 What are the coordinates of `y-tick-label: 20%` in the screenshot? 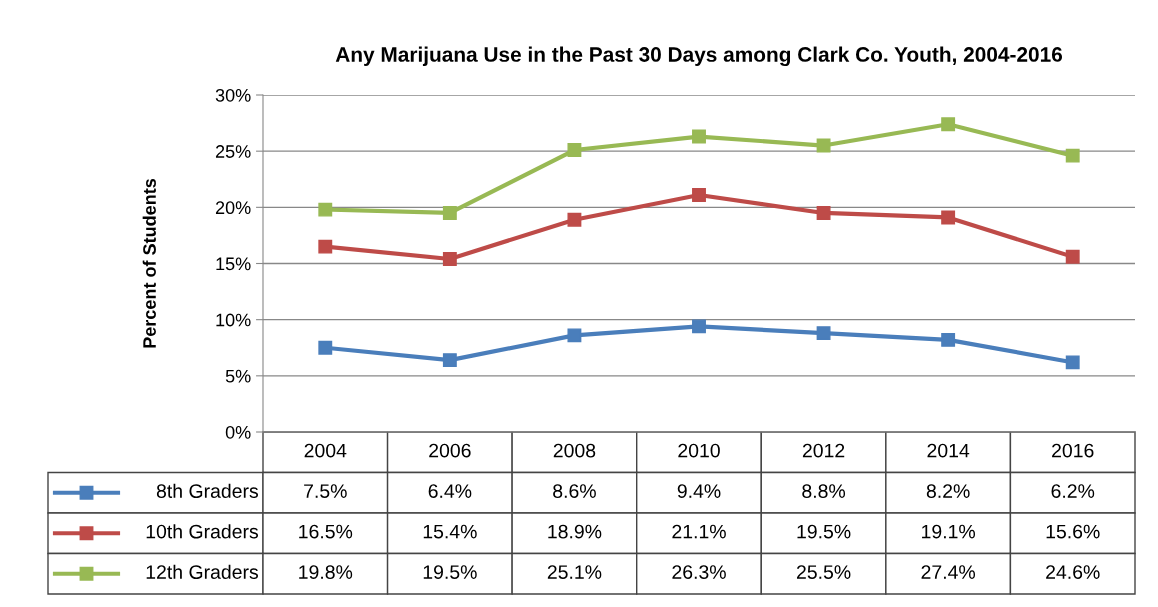 It's located at (233, 208).